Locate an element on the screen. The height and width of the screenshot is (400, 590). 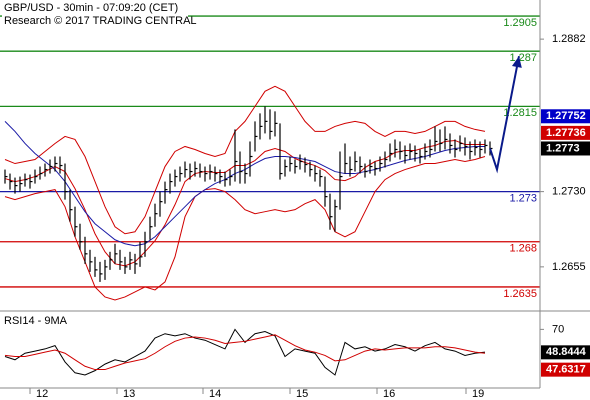
level-label: 1.2905 is located at coordinates (520, 23).